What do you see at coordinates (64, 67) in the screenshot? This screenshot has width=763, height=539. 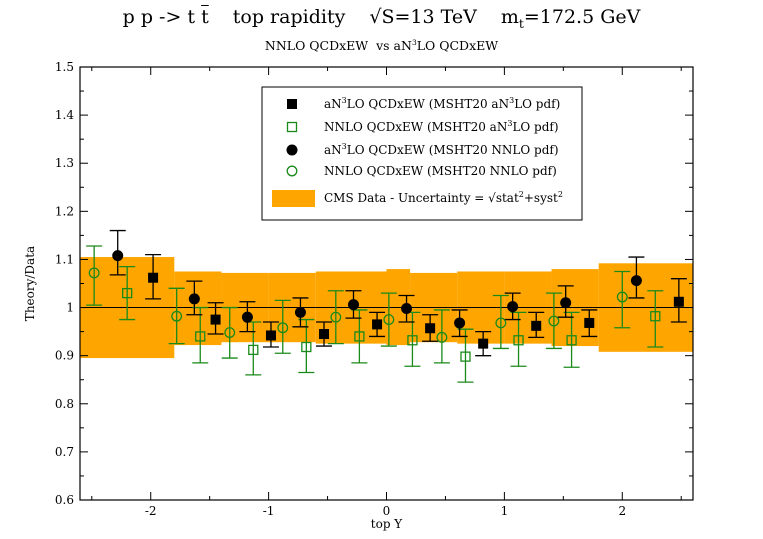 I see `y-tick-label: 1.5` at bounding box center [64, 67].